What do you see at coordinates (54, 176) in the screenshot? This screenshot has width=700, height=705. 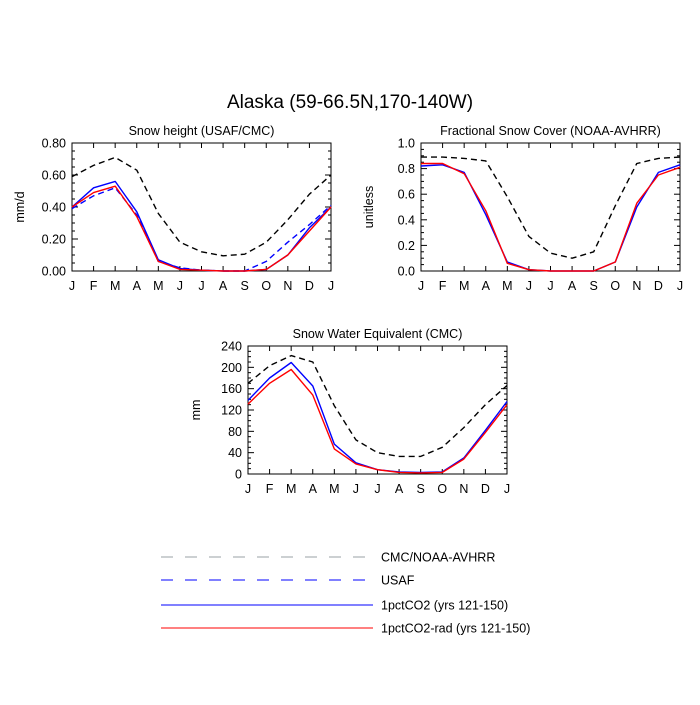 I see `y-tick-label: 0.60` at bounding box center [54, 176].